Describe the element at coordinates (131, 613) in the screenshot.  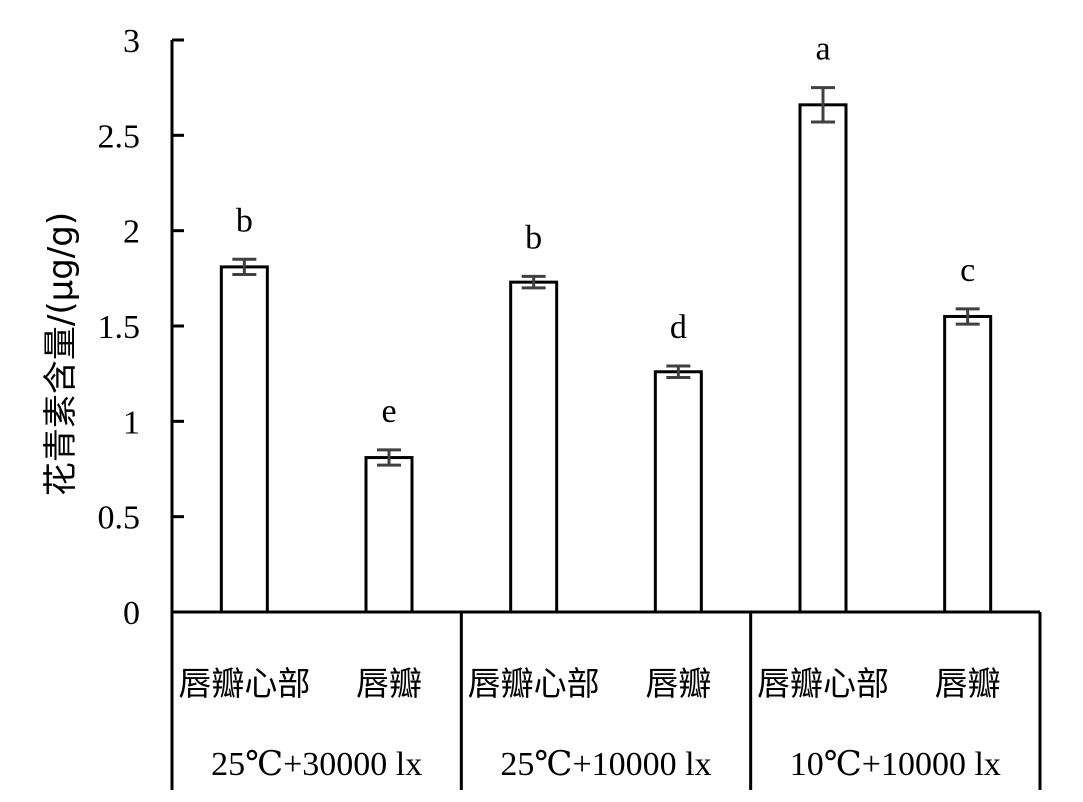
I see `y-tick-label: 0` at that location.